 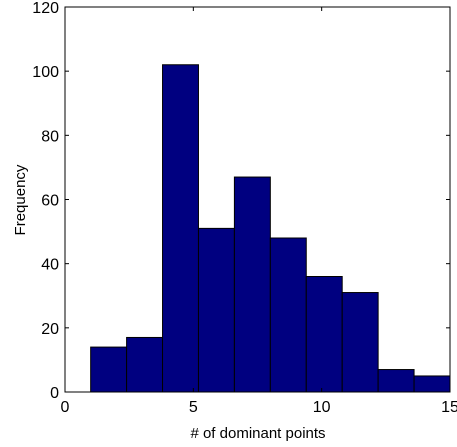 I want to click on y-tick-label: 0, so click(x=54, y=393).